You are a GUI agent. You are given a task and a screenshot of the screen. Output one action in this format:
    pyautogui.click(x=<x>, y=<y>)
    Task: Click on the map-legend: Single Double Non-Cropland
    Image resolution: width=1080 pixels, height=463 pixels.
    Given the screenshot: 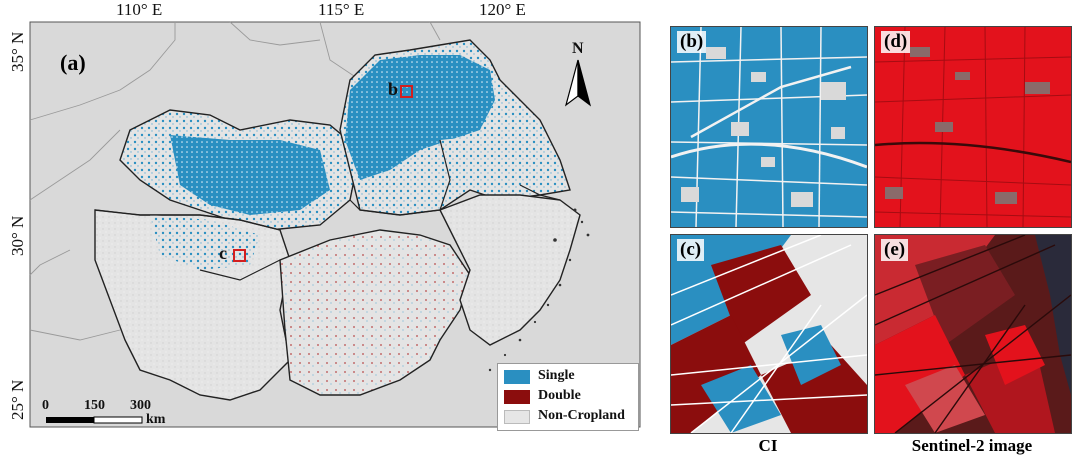 What is the action you would take?
    pyautogui.click(x=568, y=397)
    